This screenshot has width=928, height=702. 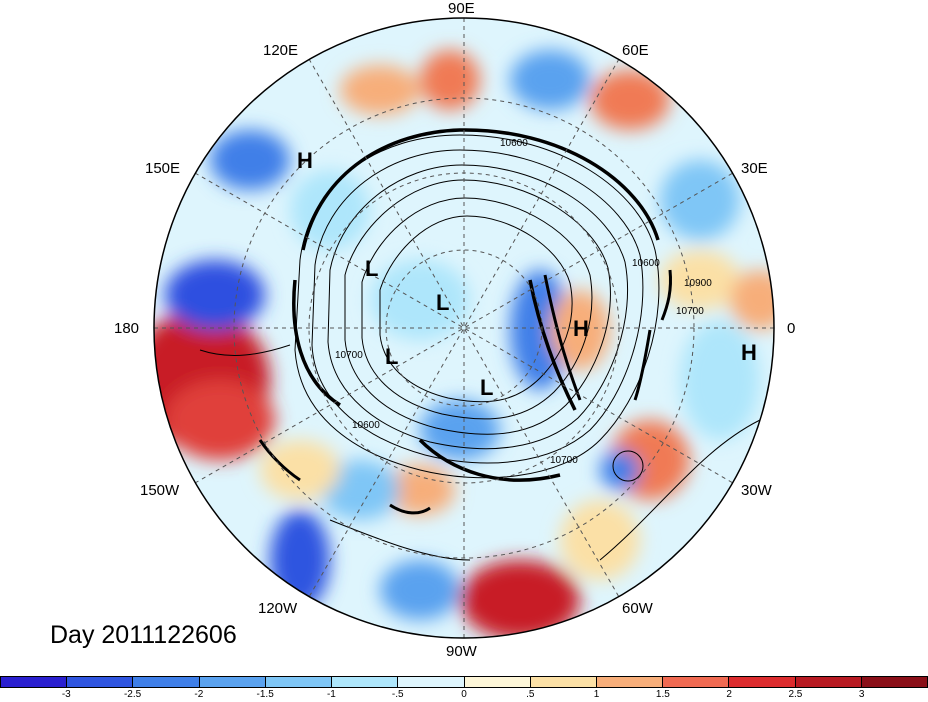 I want to click on colorbar, so click(x=464, y=682).